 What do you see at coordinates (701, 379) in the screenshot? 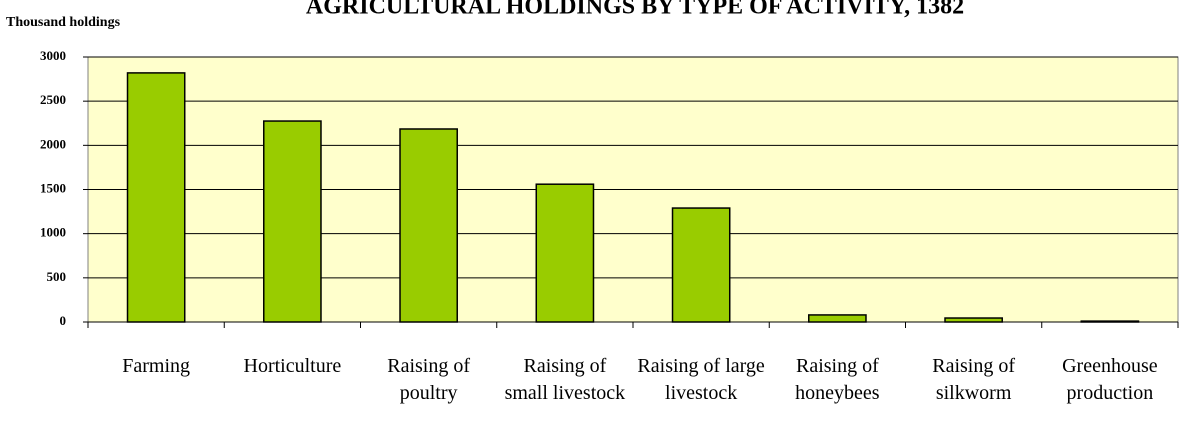
I see `x-tick-label: Raising of large livestock` at bounding box center [701, 379].